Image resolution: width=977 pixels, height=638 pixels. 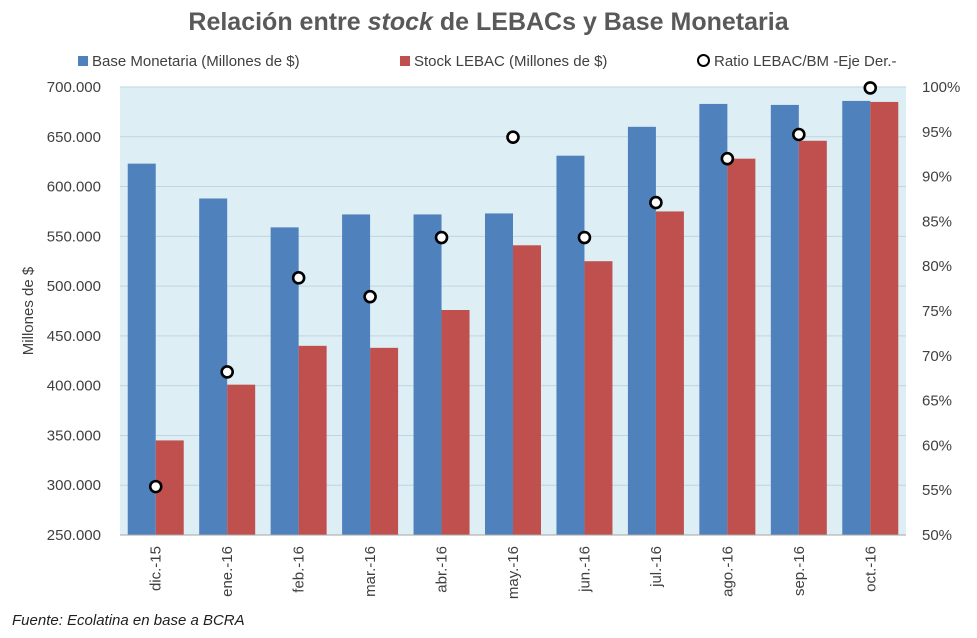 I want to click on x-tick-label: ene.-16, so click(x=227, y=571).